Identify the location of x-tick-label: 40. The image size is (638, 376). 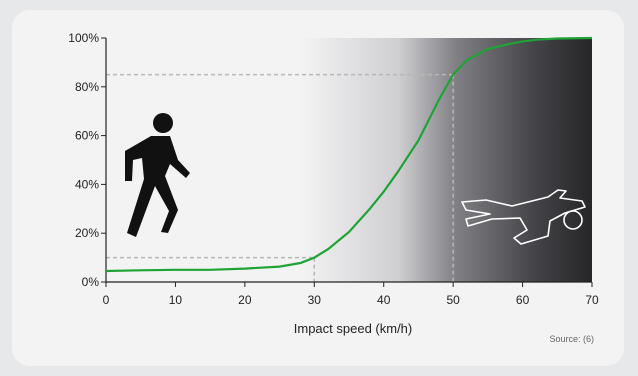
(384, 300).